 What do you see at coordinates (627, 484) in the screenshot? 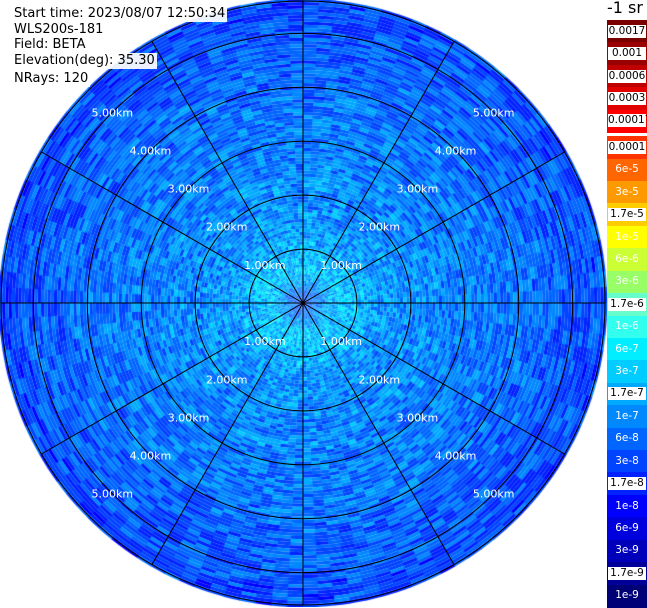
I see `colorbar-tick-label: 1.7e-8` at bounding box center [627, 484].